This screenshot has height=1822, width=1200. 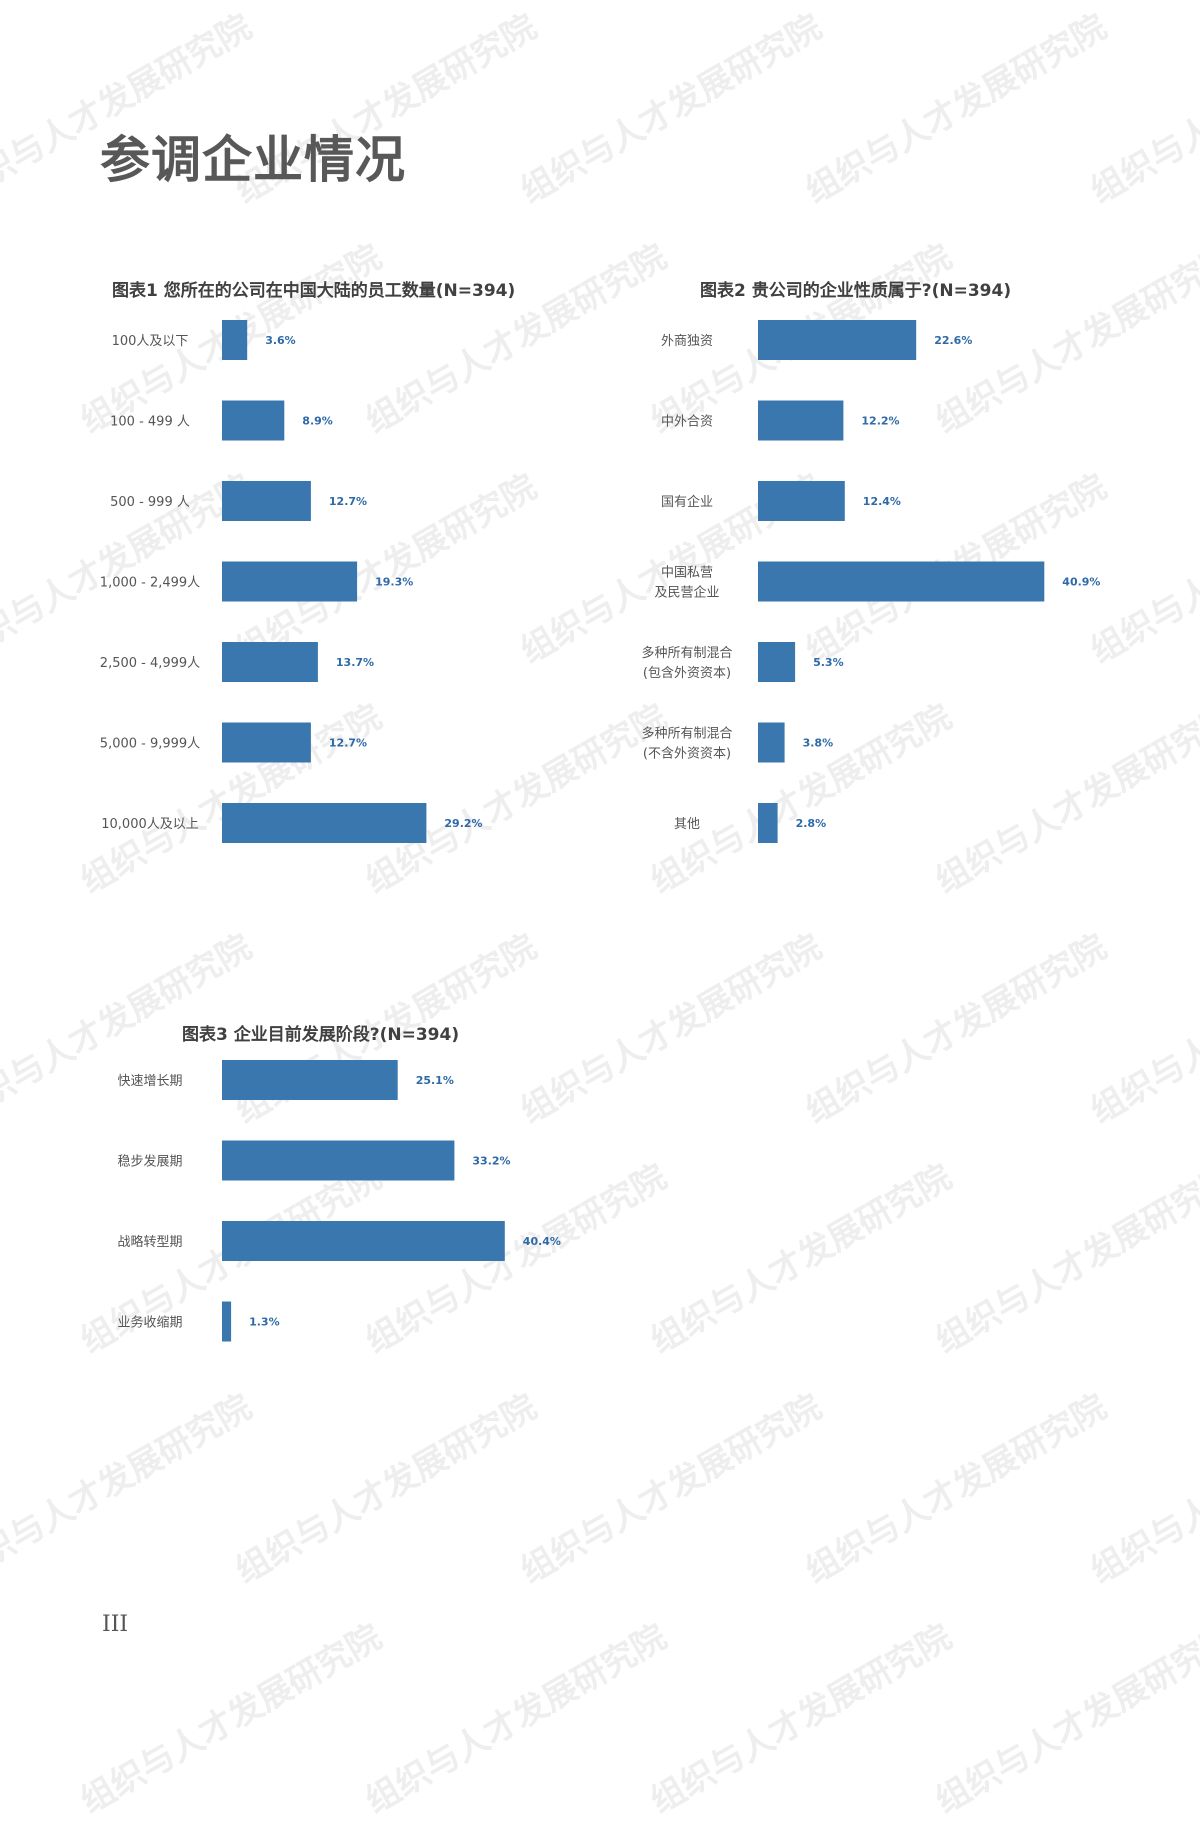 I want to click on category-label: 多种所有制混合(不含外资资本), so click(x=686, y=744).